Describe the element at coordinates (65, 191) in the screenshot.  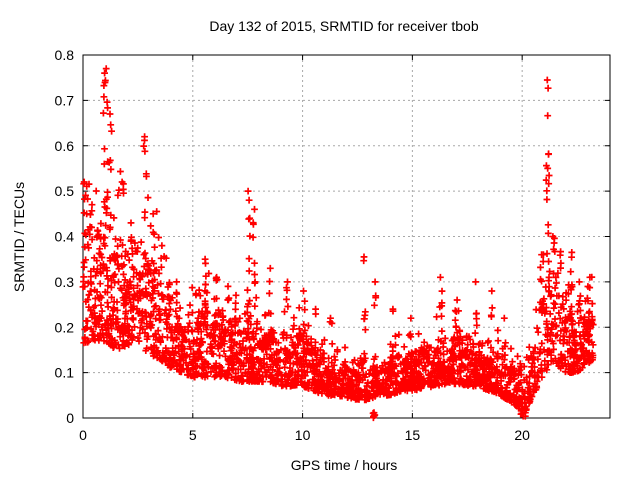
I see `y-tick-label: 0.5` at that location.